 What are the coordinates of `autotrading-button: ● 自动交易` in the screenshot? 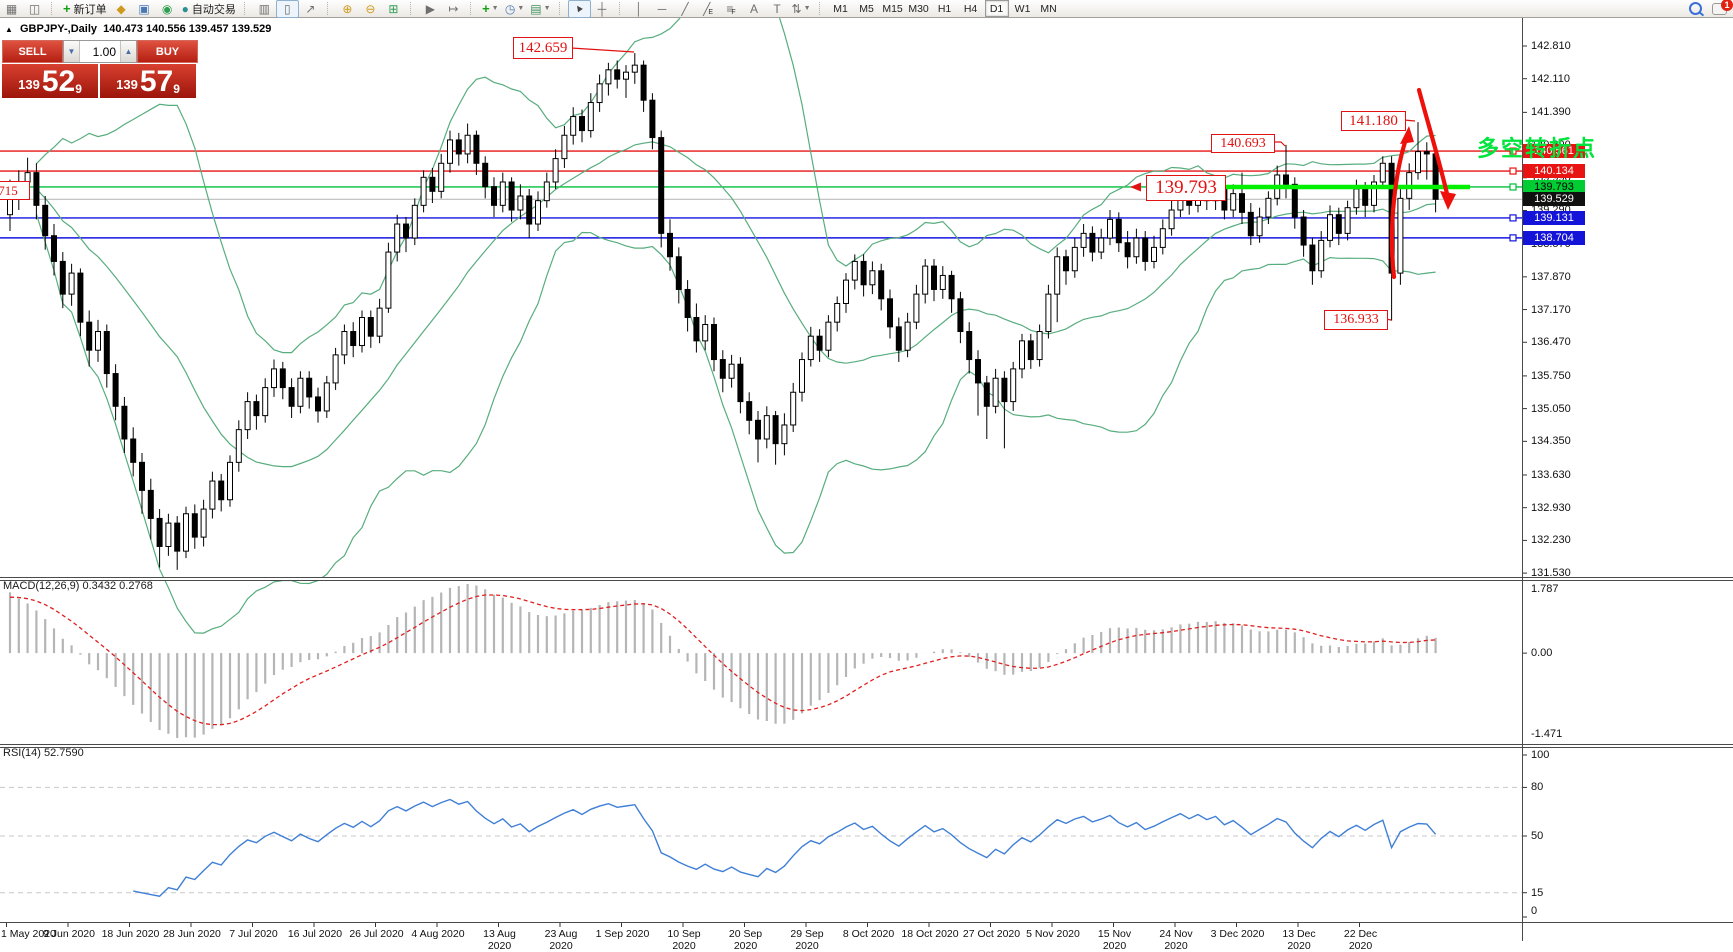 It's located at (208, 8).